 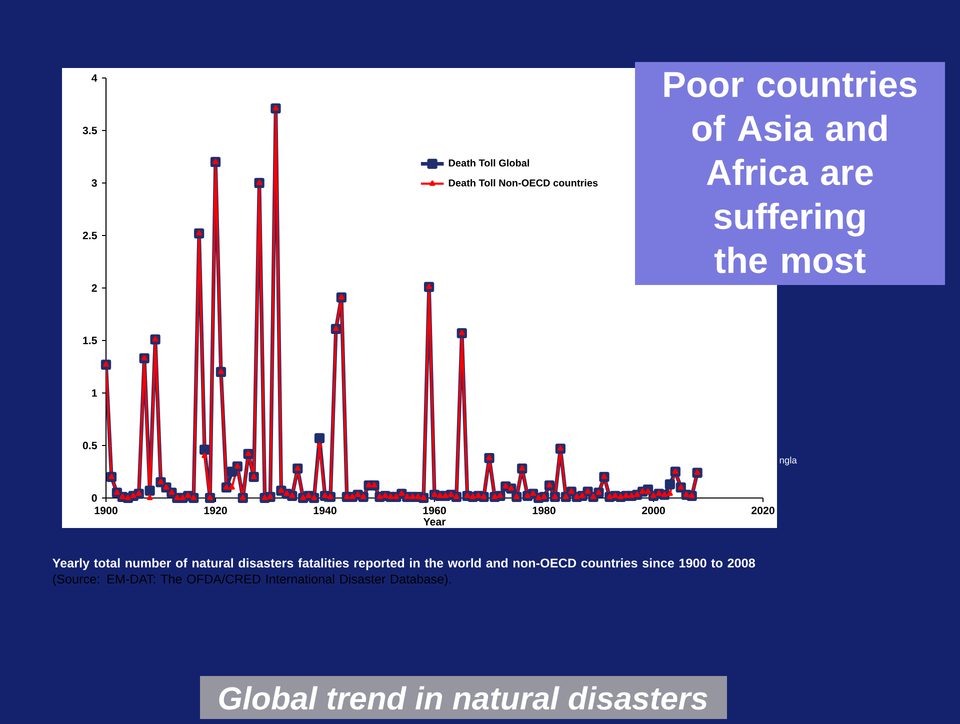 What do you see at coordinates (89, 446) in the screenshot?
I see `y-tick-label: 0.5` at bounding box center [89, 446].